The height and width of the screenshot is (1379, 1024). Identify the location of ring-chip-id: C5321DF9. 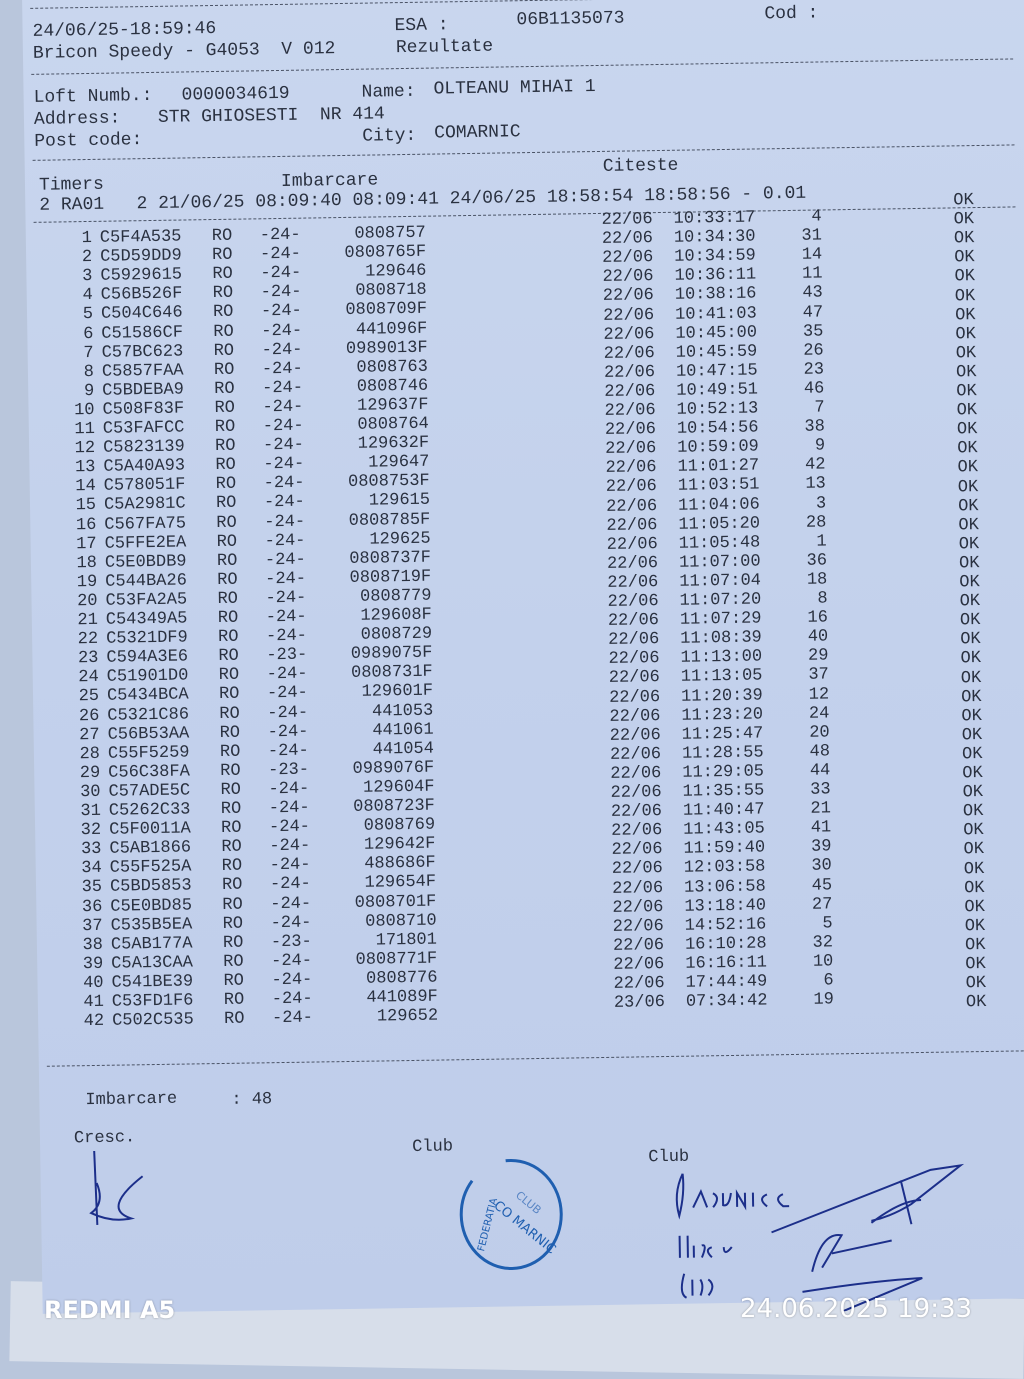
(146, 638).